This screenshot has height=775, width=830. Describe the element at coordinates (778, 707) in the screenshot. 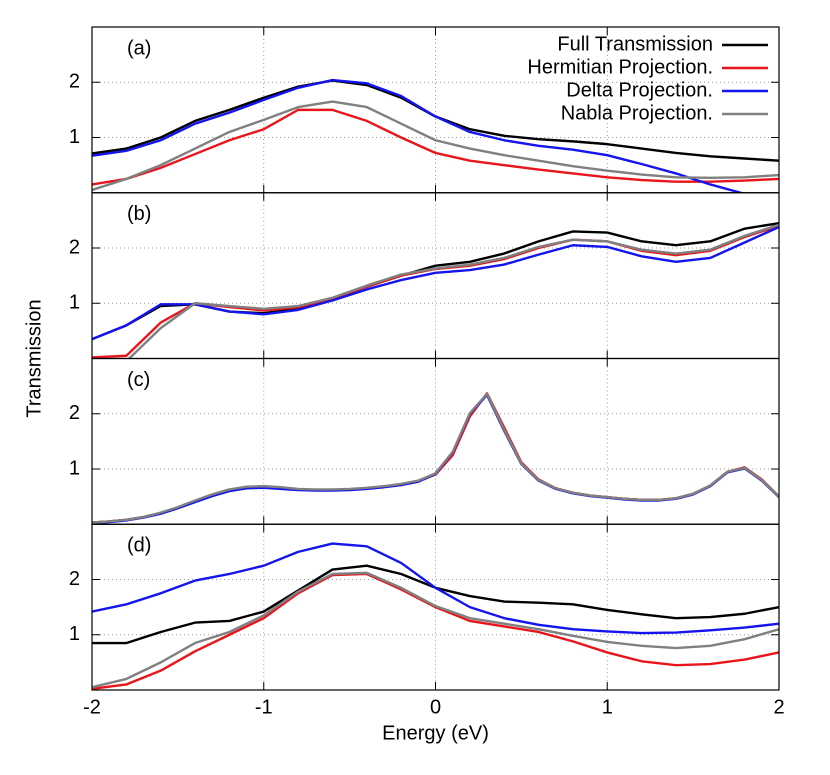

I see `x-tick-label: 2` at that location.